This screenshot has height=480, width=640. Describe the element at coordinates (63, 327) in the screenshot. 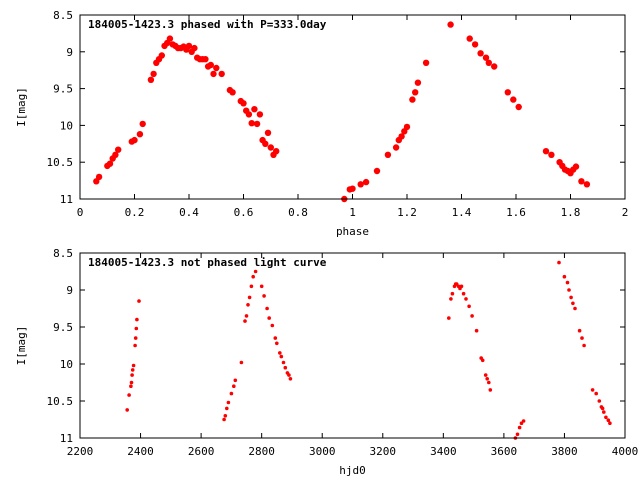

I see `y-tick-label: 9.5` at that location.